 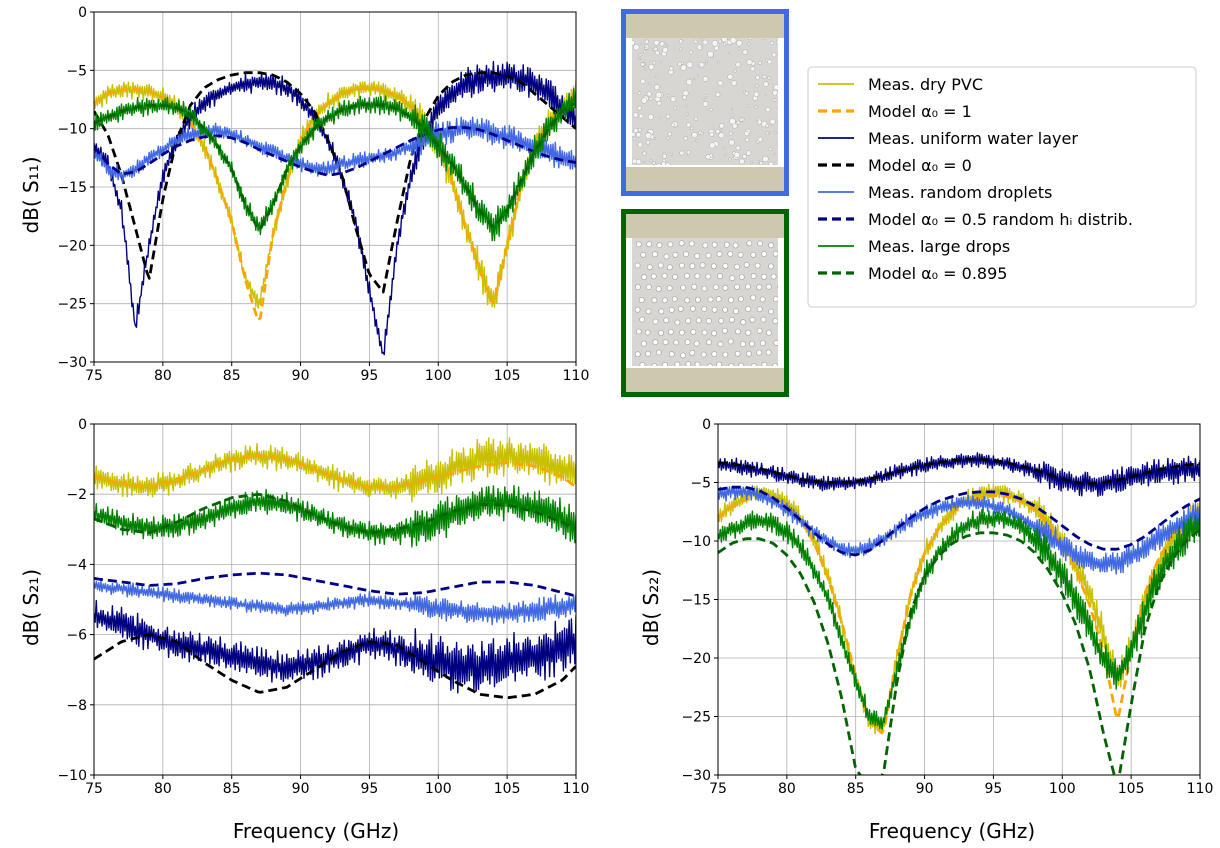 What do you see at coordinates (76, 636) in the screenshot?
I see `y-tick-label: −6` at bounding box center [76, 636].